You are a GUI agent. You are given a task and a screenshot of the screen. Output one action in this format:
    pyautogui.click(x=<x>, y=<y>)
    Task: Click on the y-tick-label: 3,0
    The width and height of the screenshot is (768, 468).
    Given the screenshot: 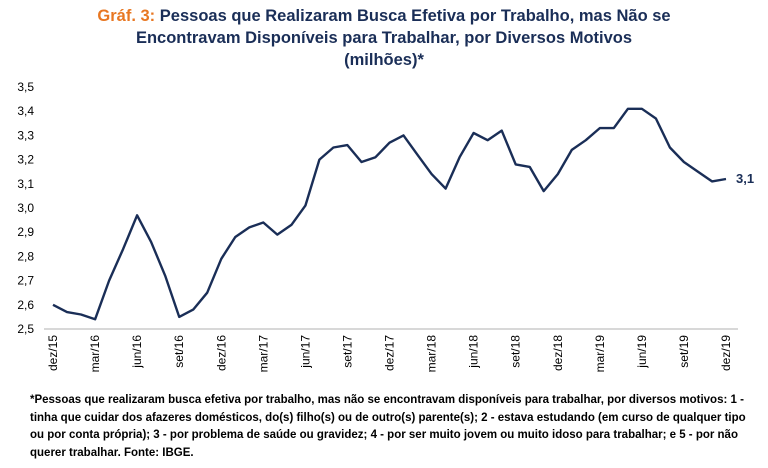 What is the action you would take?
    pyautogui.click(x=25, y=208)
    